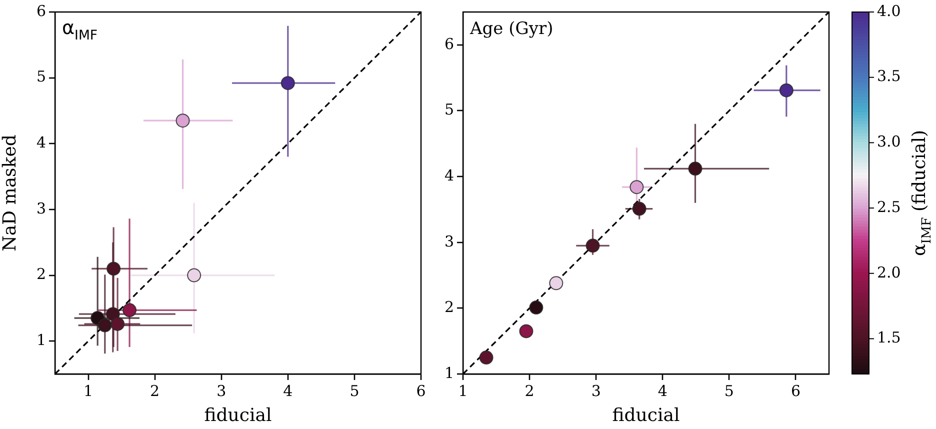 This screenshot has height=429, width=936. What do you see at coordinates (921, 193) in the screenshot?
I see `color-bar-title: αIMF (fiducial)` at bounding box center [921, 193].